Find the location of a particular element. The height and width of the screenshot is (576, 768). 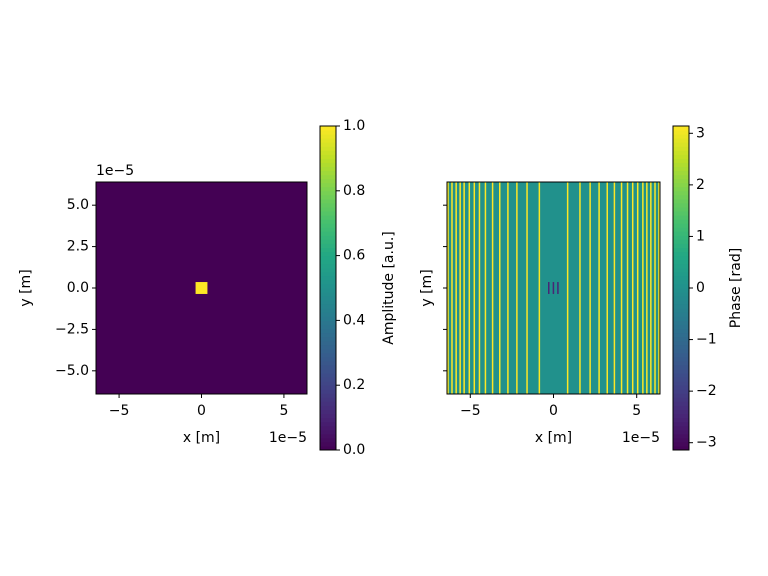

x-tick-label: −5 is located at coordinates (470, 411).